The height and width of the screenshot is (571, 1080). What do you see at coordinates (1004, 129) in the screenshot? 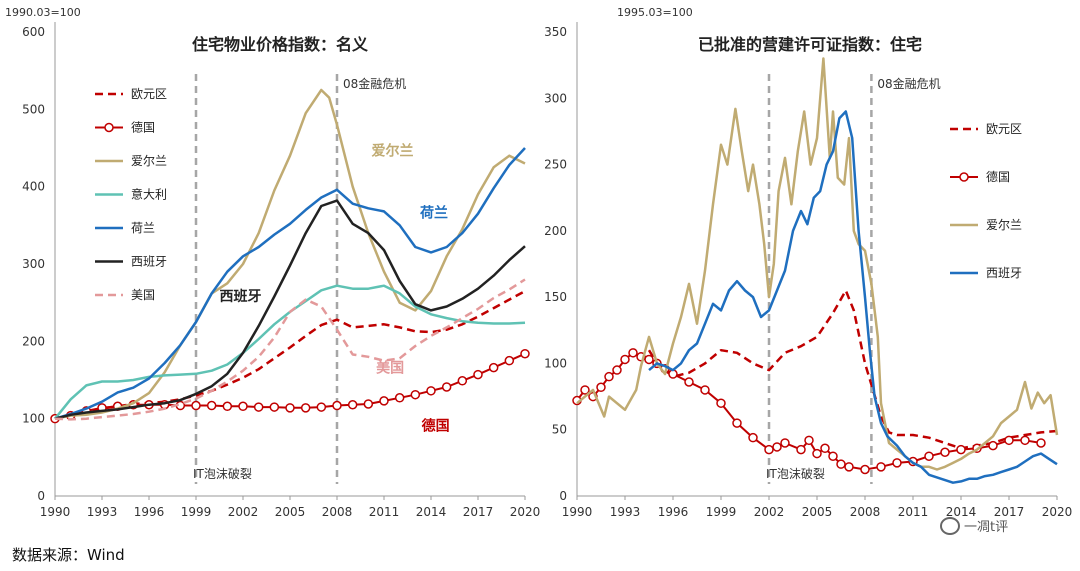
I see `legend-label: 欧元区` at bounding box center [1004, 129].